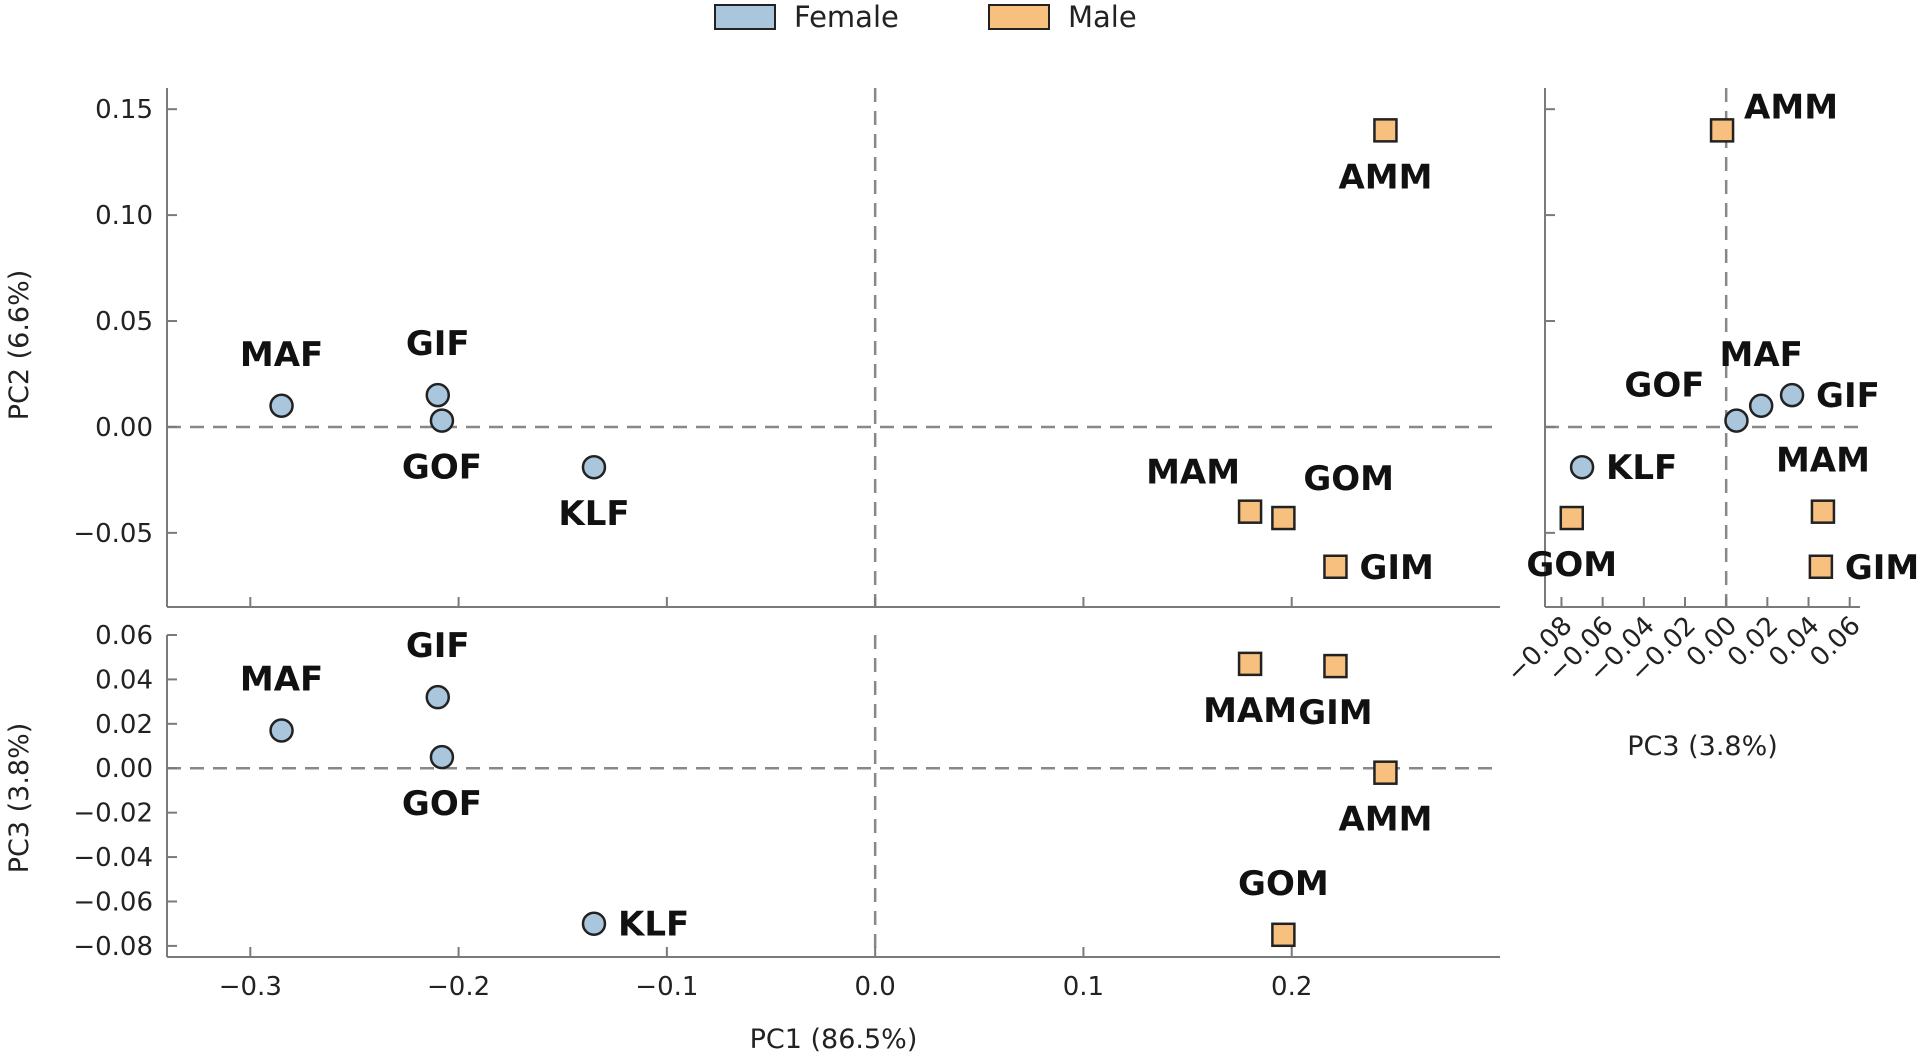  I want to click on legend-female-swatch, so click(745, 17).